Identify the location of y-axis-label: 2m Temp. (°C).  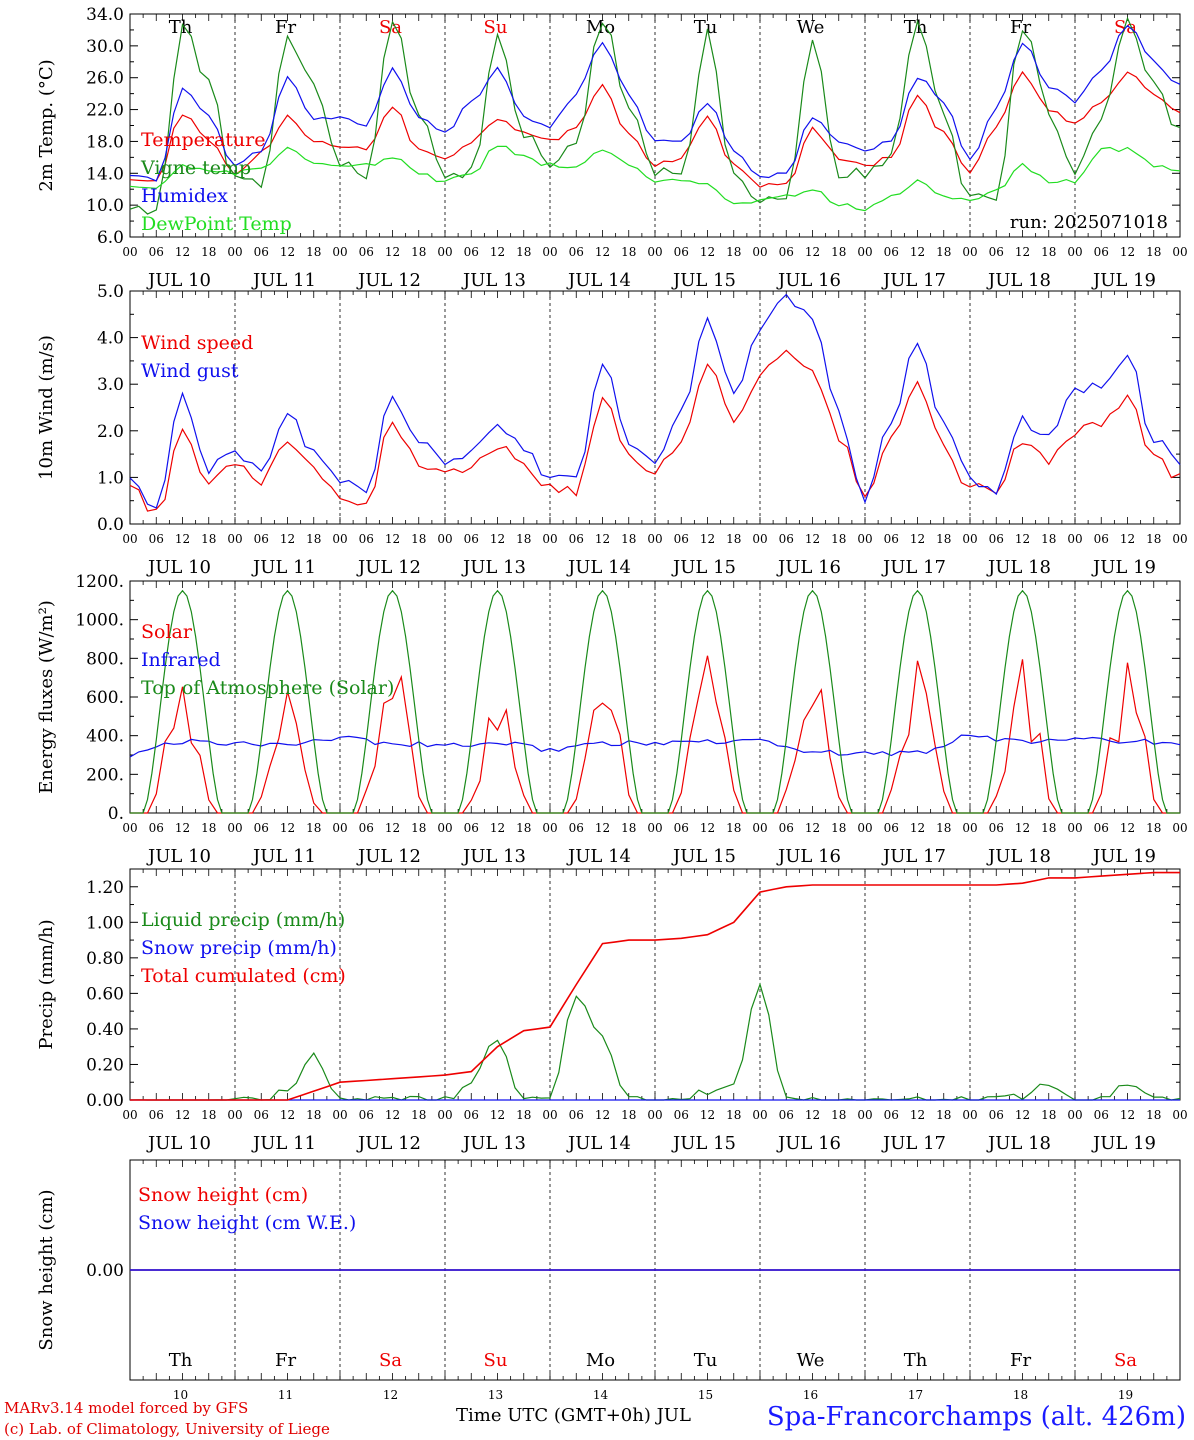
(46, 125).